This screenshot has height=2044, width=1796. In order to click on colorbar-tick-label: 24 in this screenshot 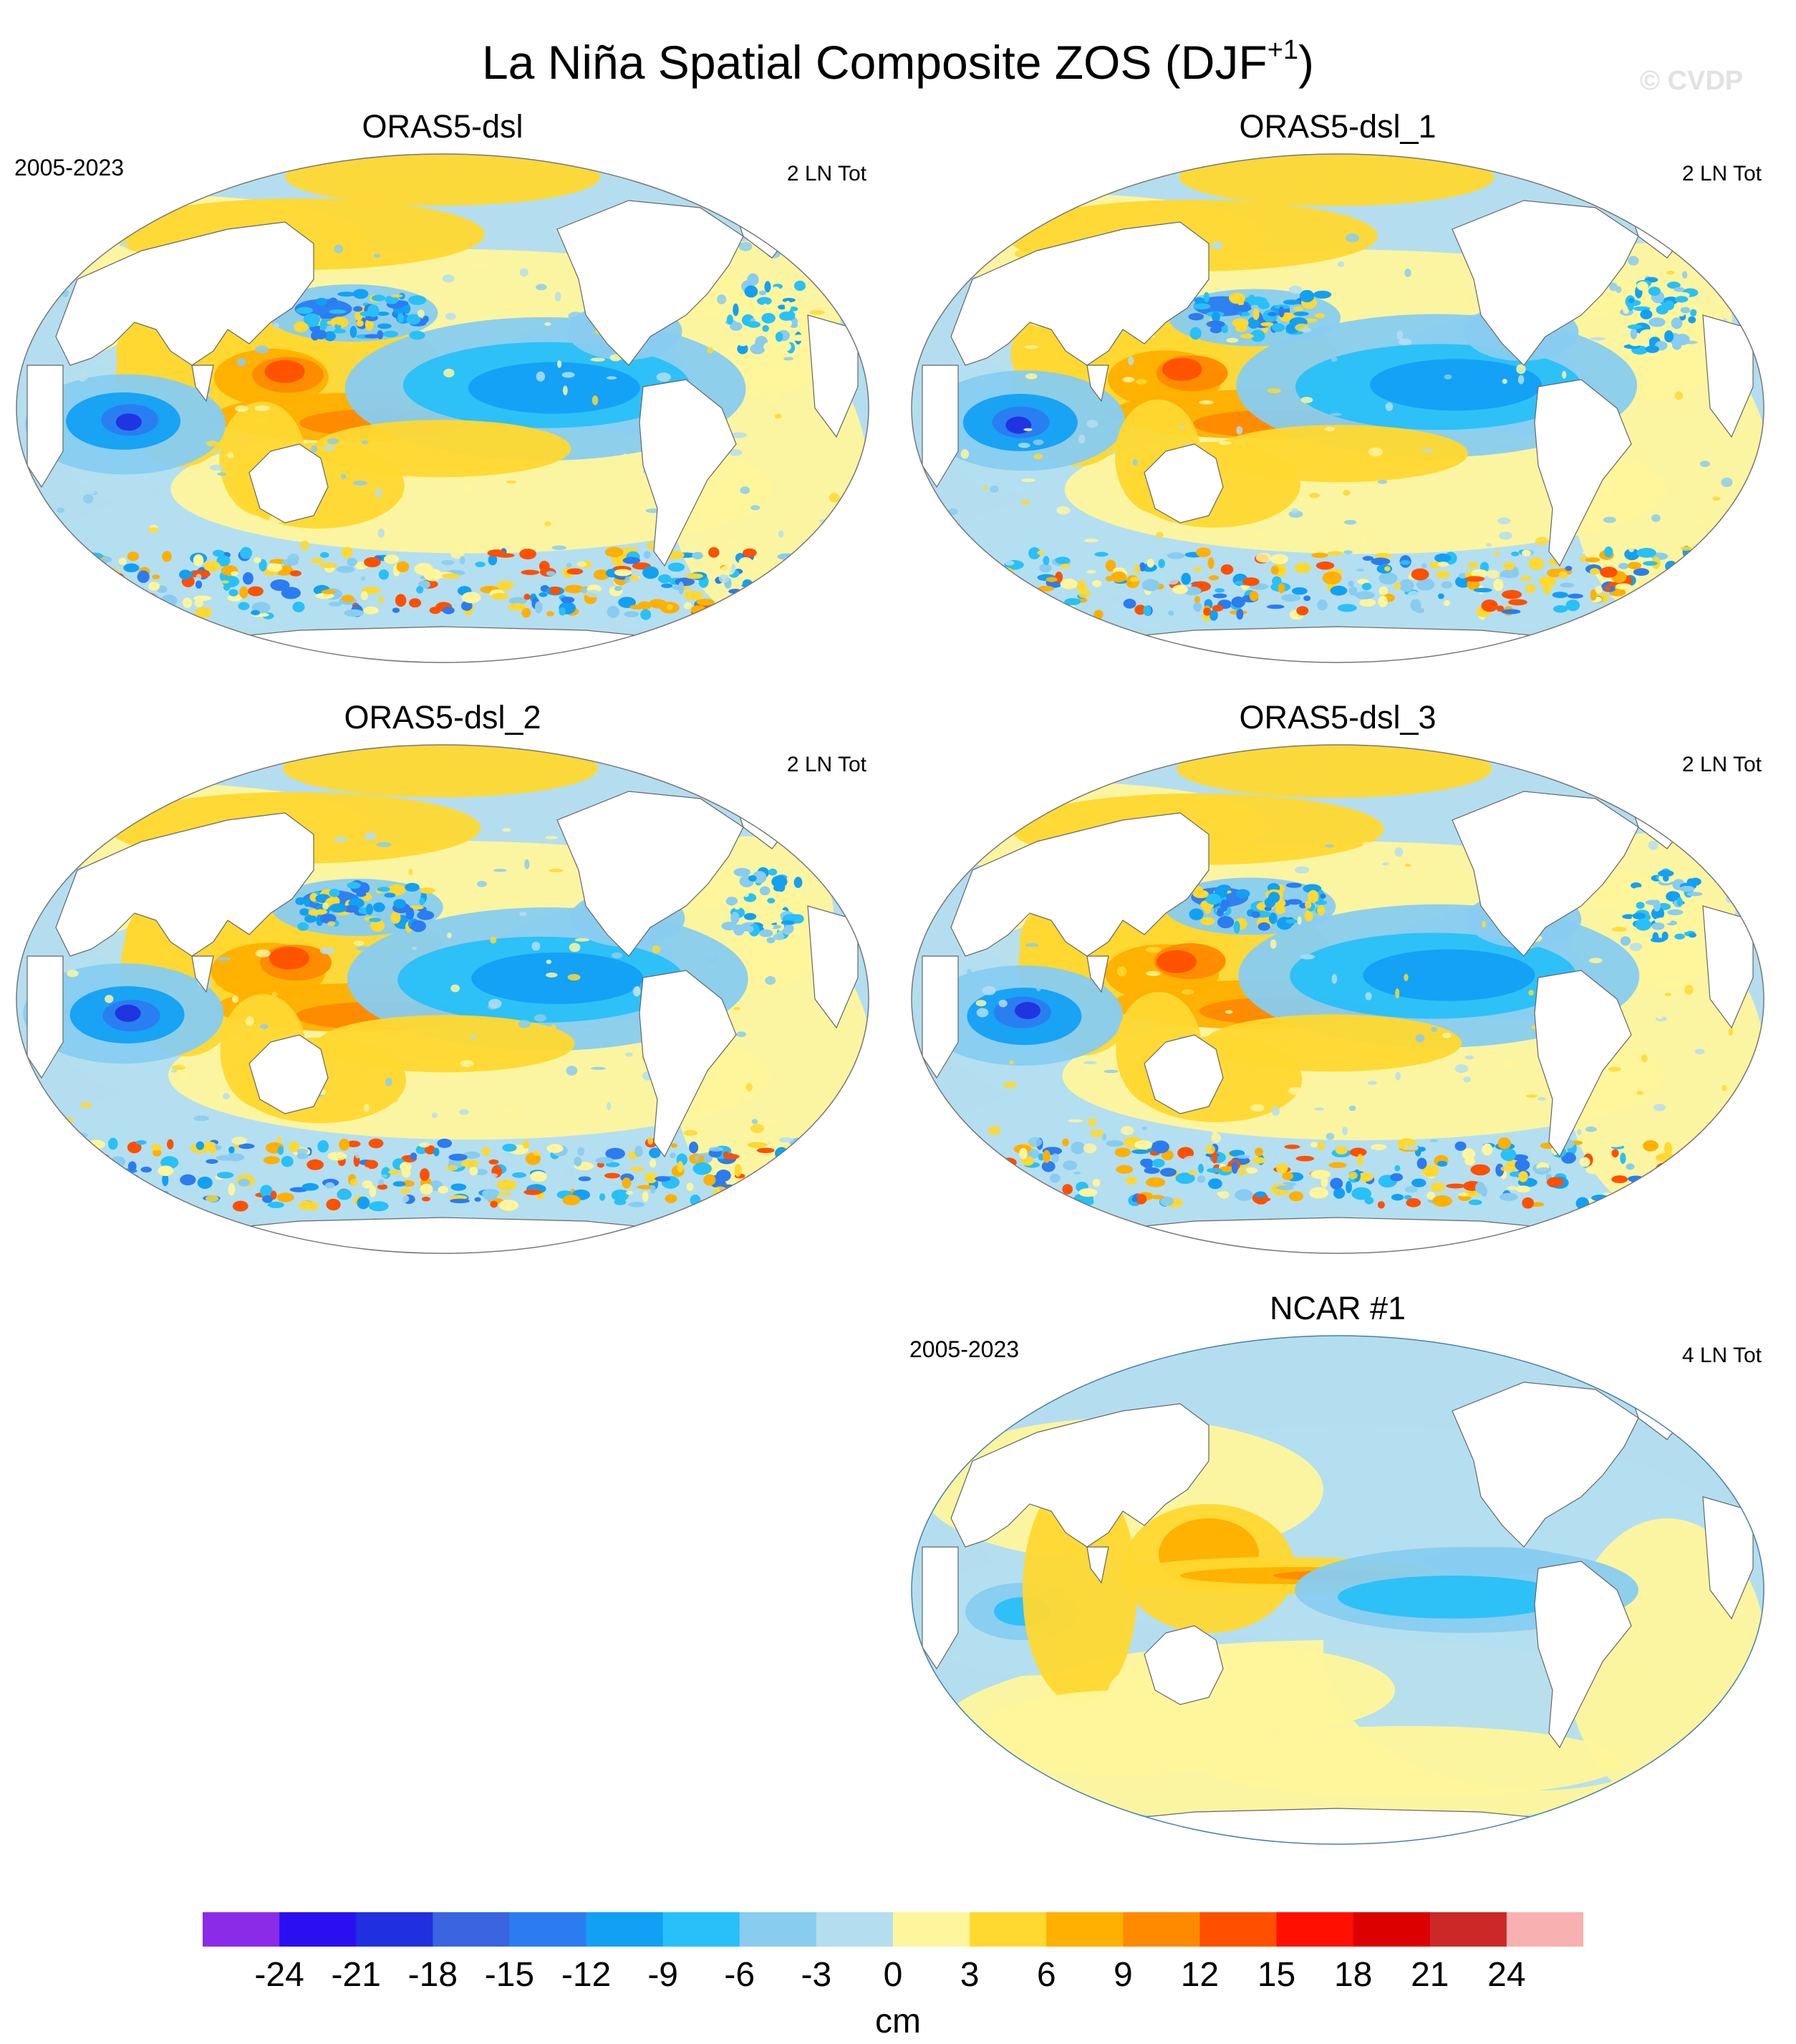, I will do `click(1506, 1975)`.